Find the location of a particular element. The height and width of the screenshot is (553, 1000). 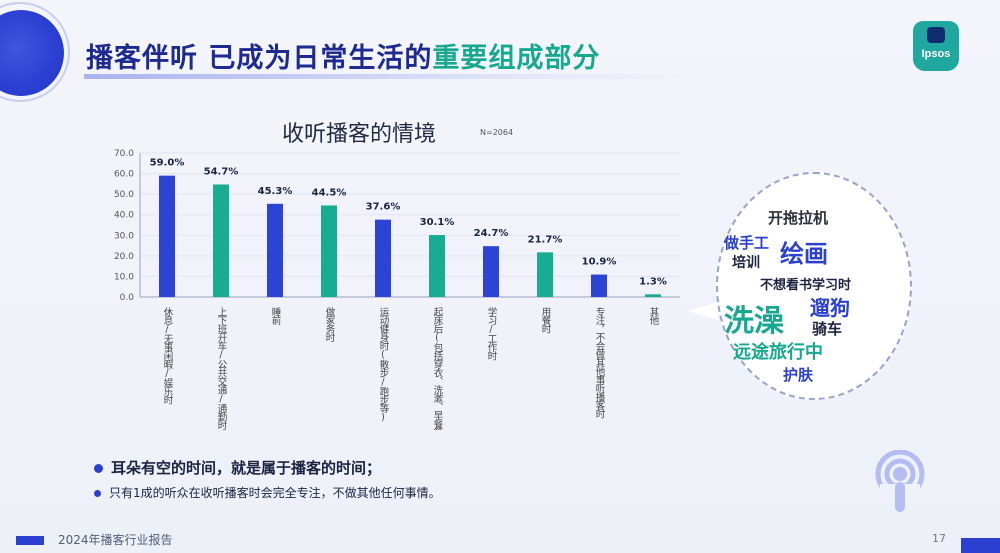

category-label: 起床后(包括穿衣、洗漱、早餐等) is located at coordinates (438, 368).